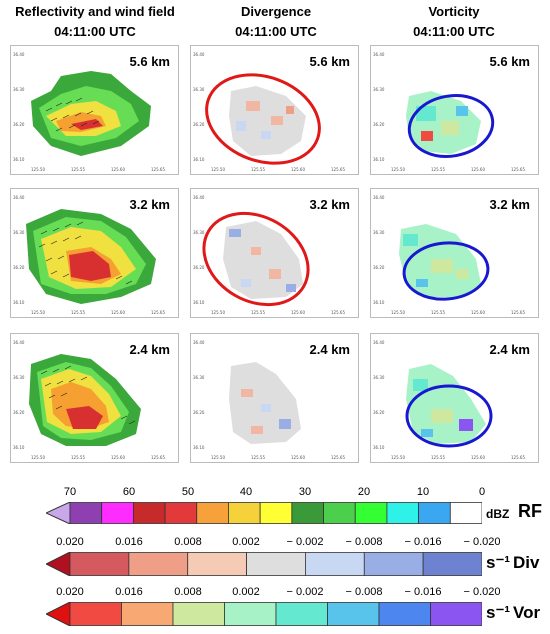 This screenshot has height=634, width=550. Describe the element at coordinates (423, 492) in the screenshot. I see `rf-tick: 10` at that location.